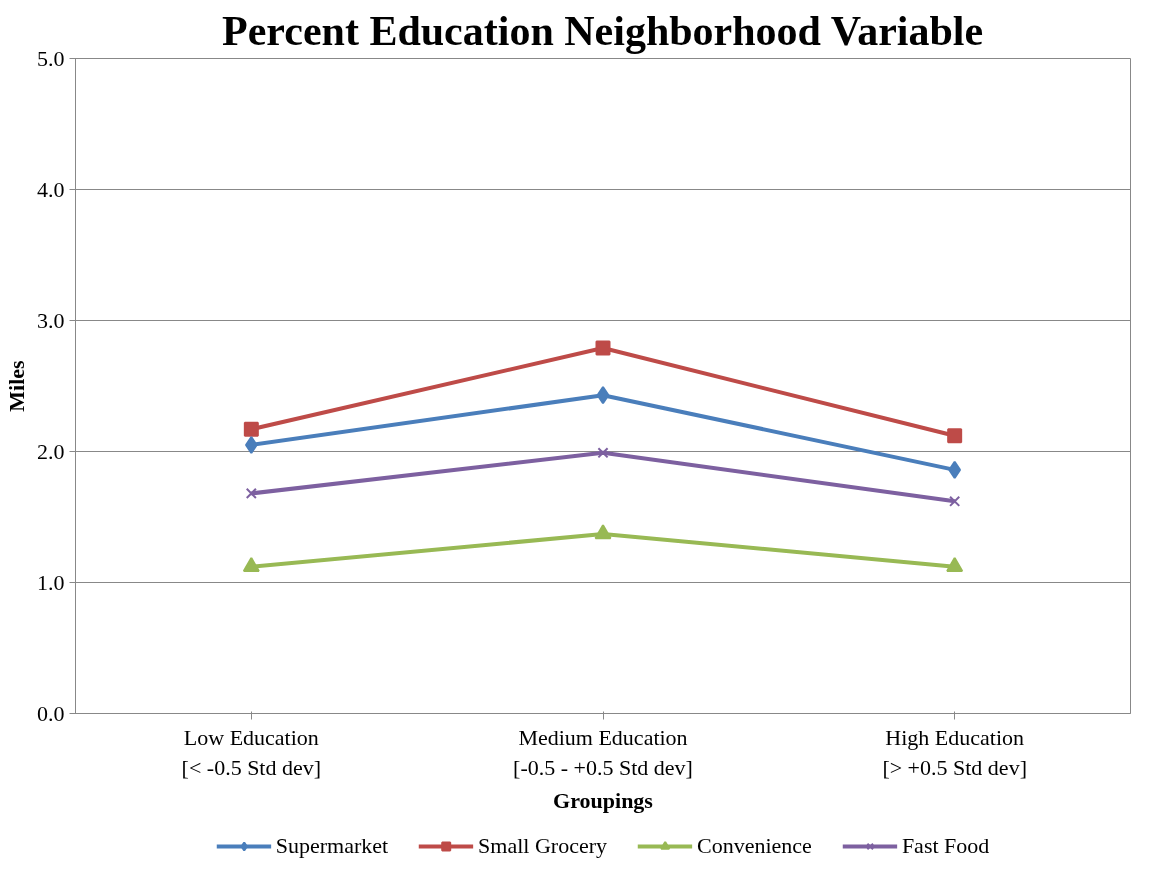  Describe the element at coordinates (945, 846) in the screenshot. I see `legend-label: Fast Food` at that location.